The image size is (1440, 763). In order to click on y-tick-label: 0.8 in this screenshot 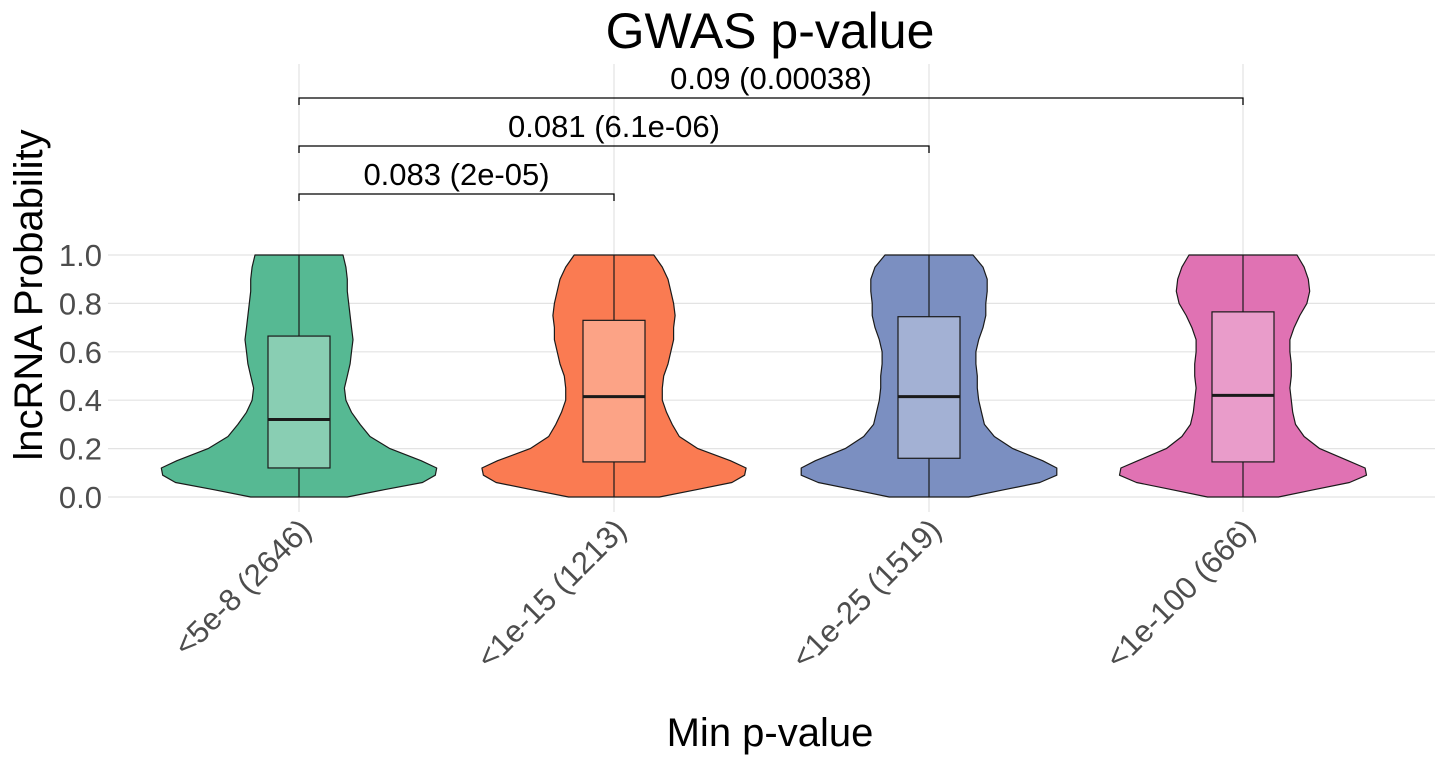, I will do `click(80, 303)`.